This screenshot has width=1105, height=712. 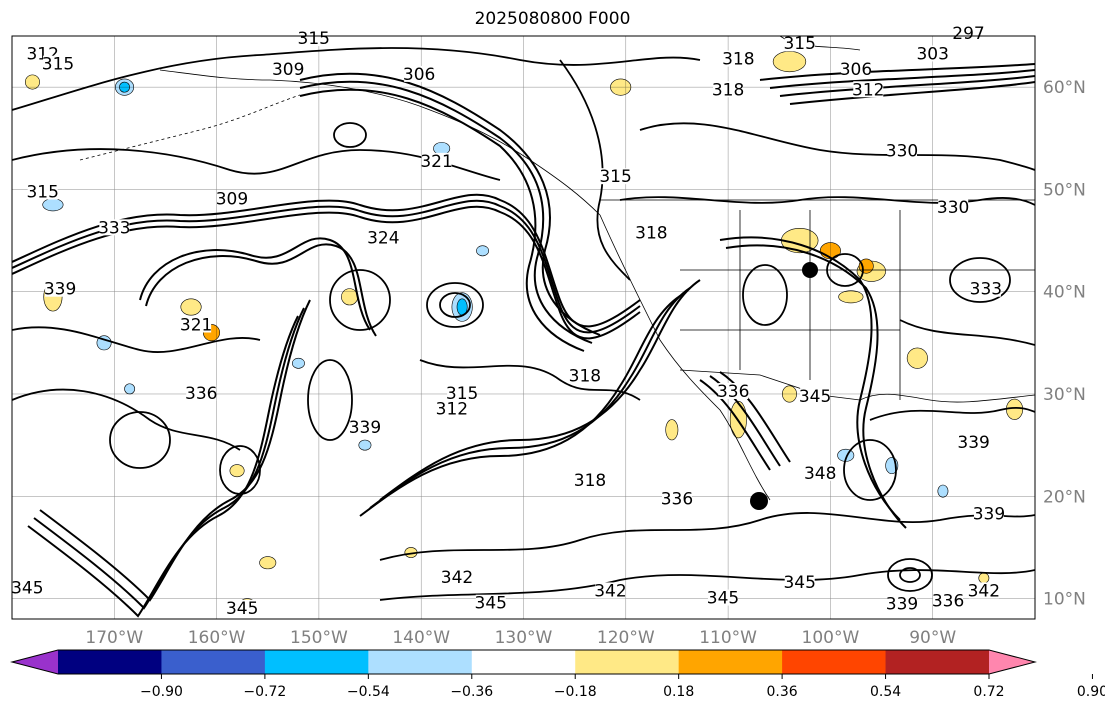 I want to click on map-title: 2025080800 F000, so click(x=552, y=19).